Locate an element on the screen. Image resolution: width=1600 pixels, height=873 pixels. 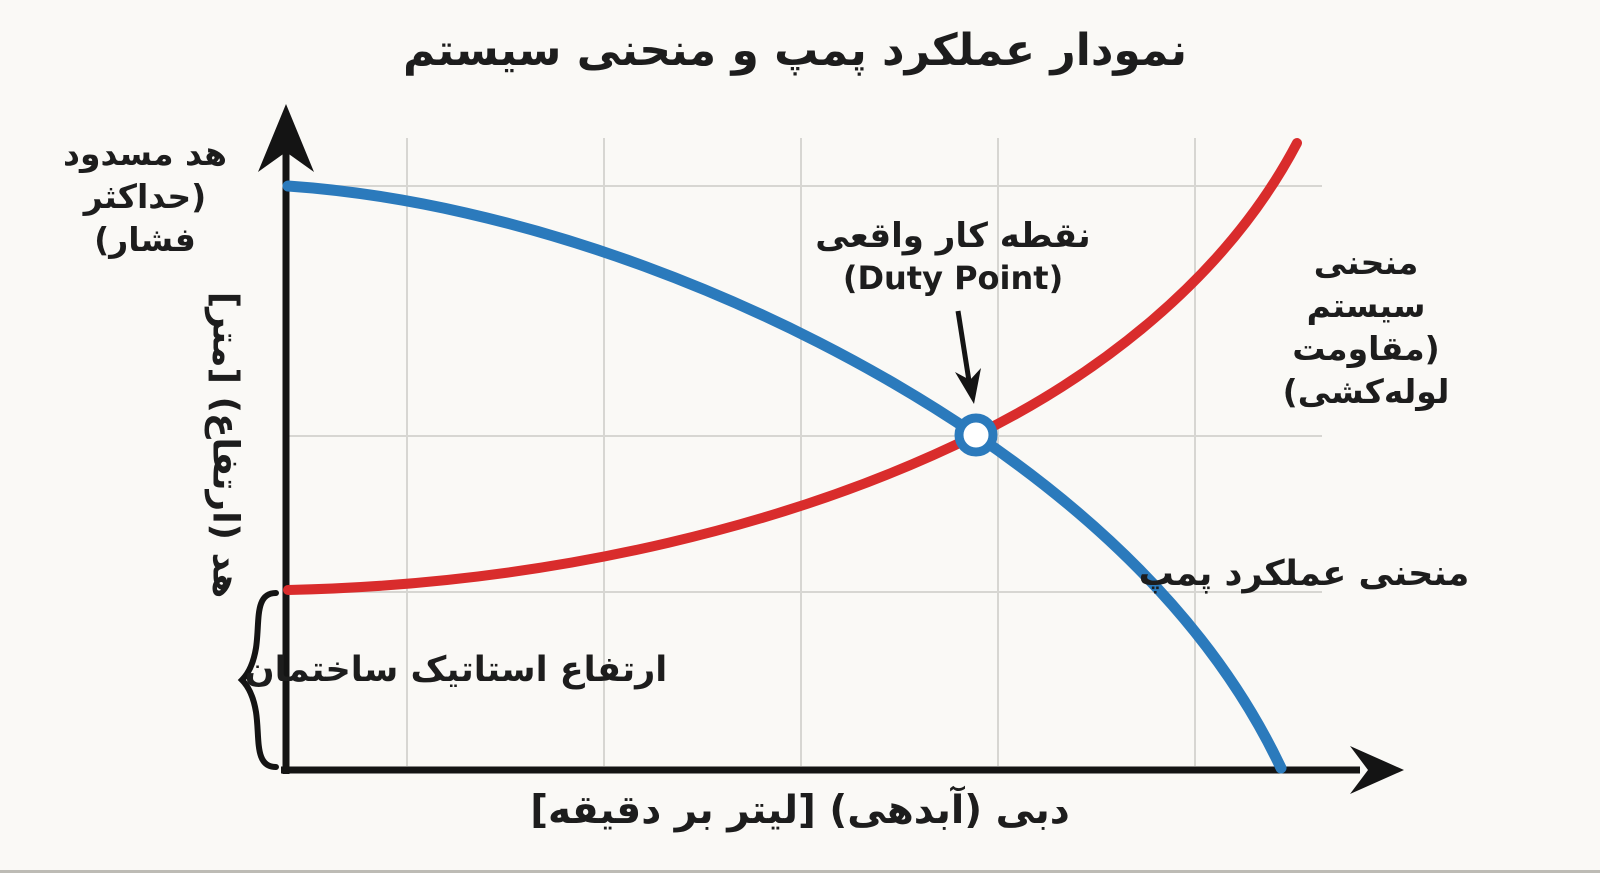
duty-arrow-head-icon is located at coordinates (968, 386).